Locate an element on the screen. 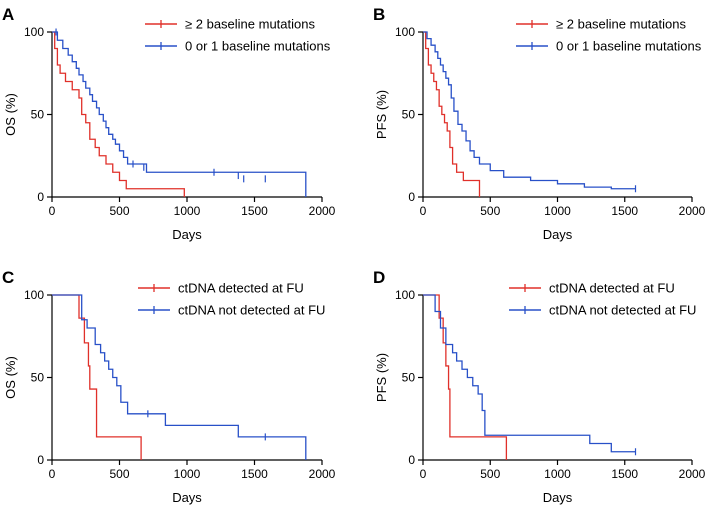 The height and width of the screenshot is (508, 709). panel-letter: A is located at coordinates (8, 14).